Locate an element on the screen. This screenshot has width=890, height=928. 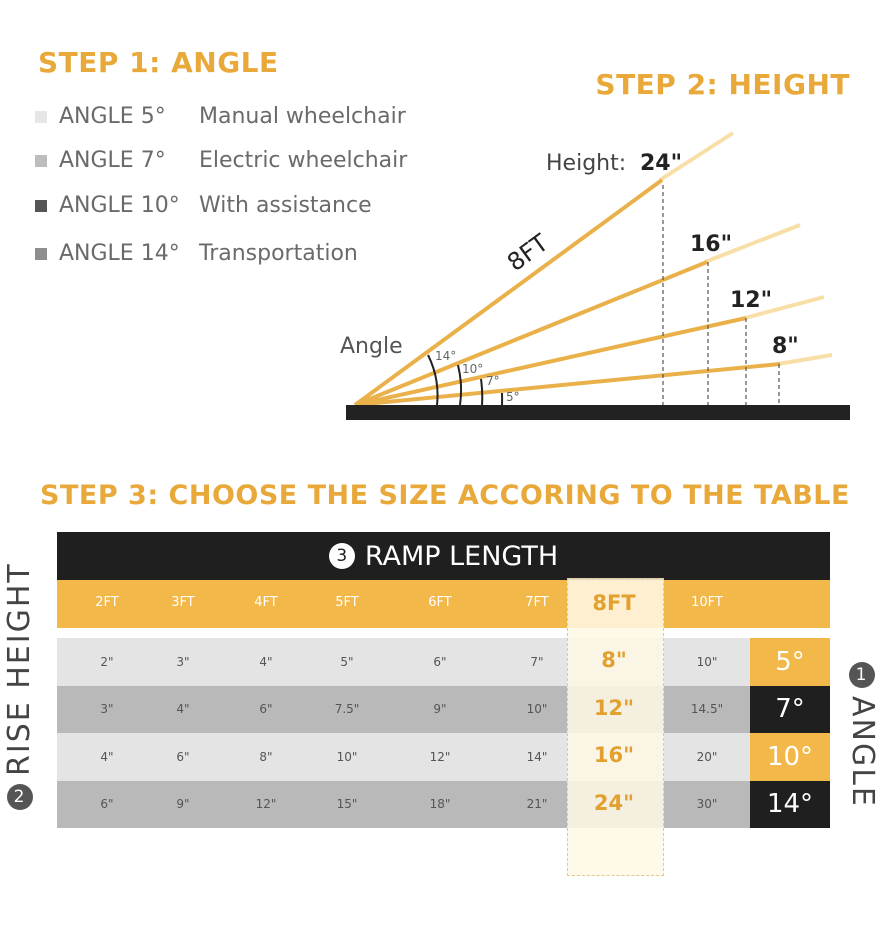
angle-10-label: 10° is located at coordinates (472, 369).